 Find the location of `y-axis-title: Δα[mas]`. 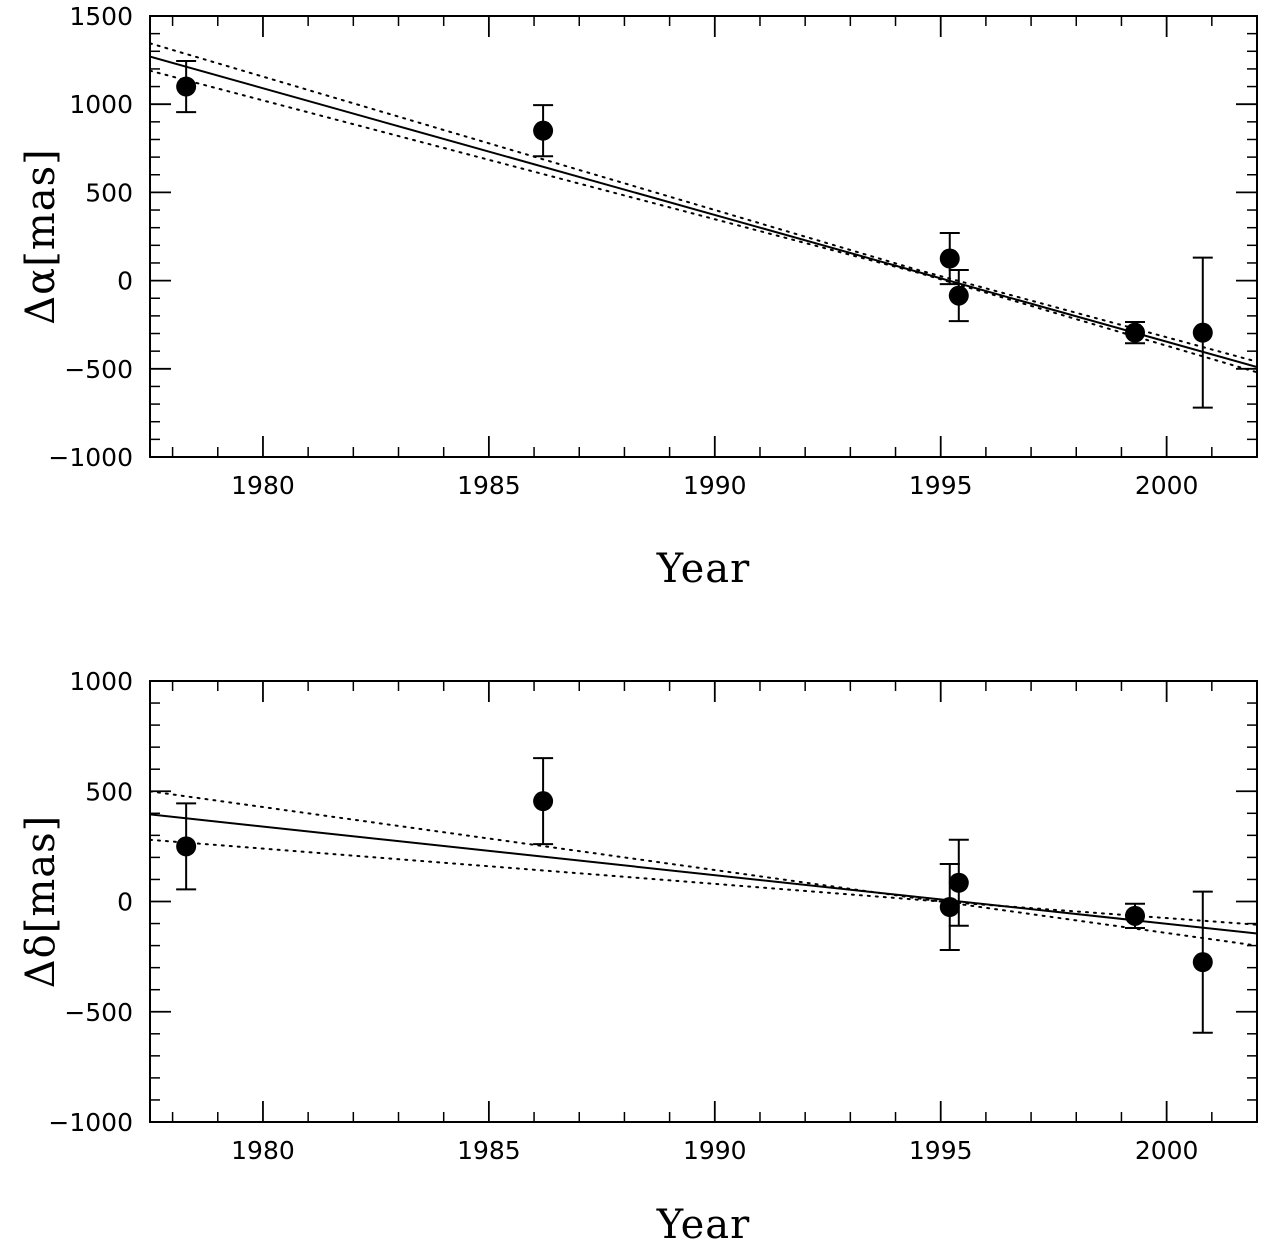

y-axis-title: Δα[mas] is located at coordinates (41, 236).